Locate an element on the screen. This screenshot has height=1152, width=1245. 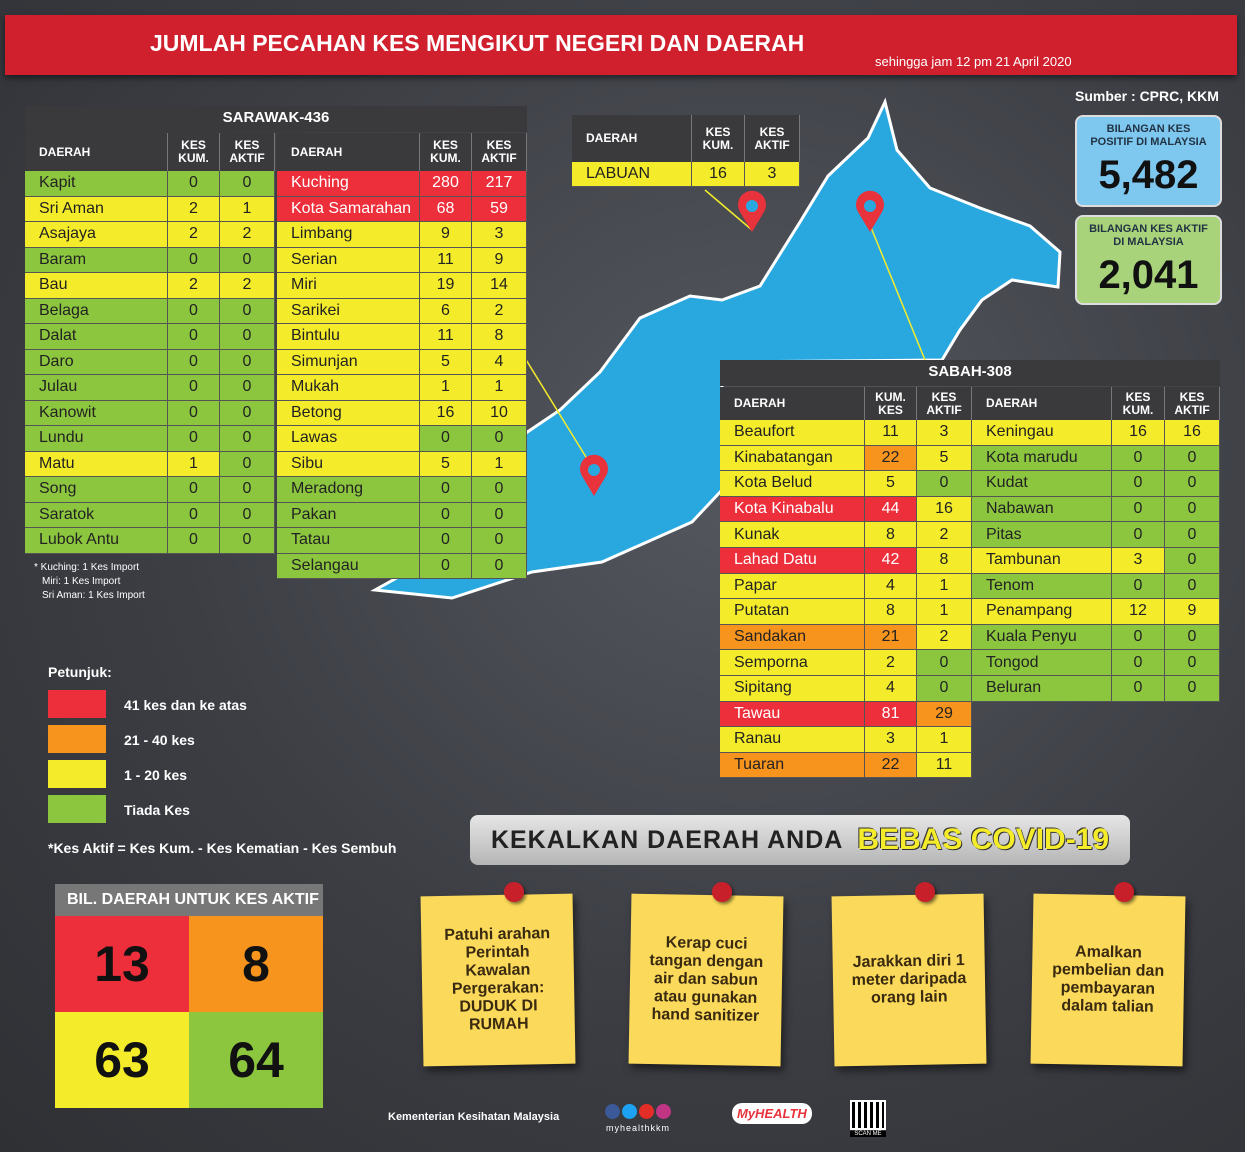
district-name: Bintulu is located at coordinates (348, 337).